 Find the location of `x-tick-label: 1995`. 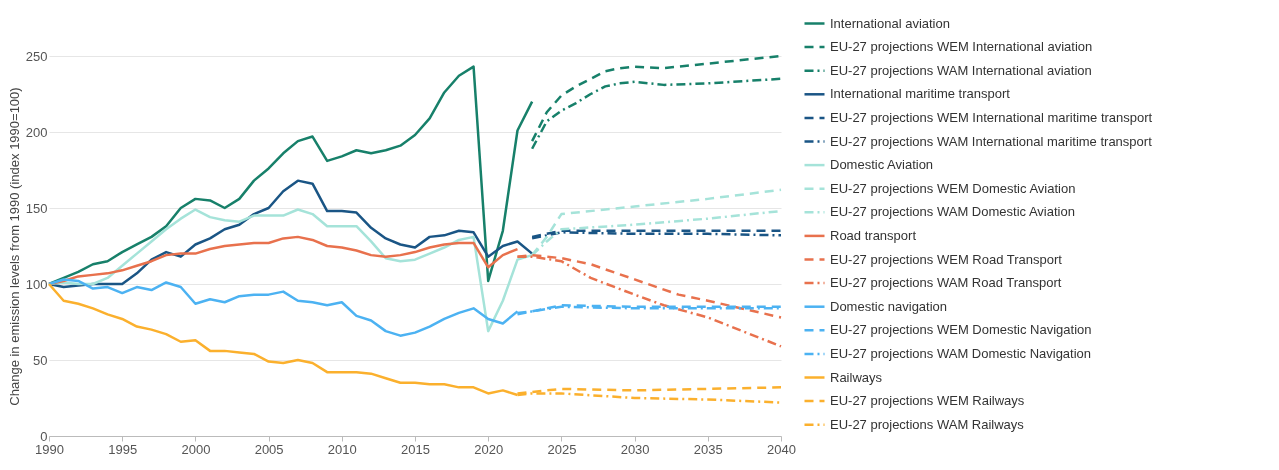

x-tick-label: 1995 is located at coordinates (123, 449).